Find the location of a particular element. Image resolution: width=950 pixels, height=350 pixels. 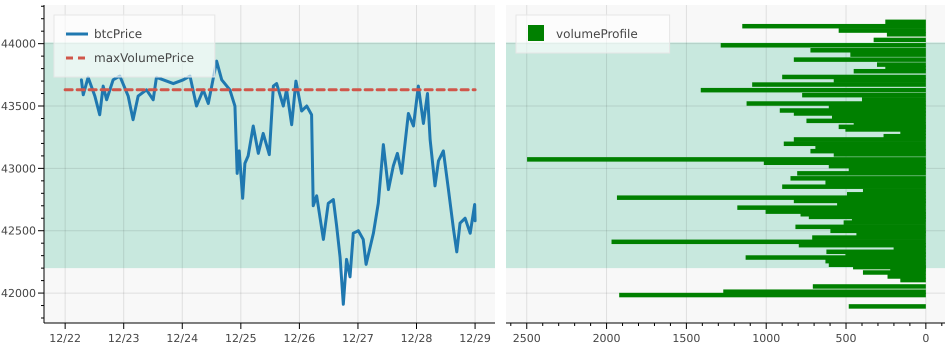

x-tick-label: 500 is located at coordinates (846, 338).